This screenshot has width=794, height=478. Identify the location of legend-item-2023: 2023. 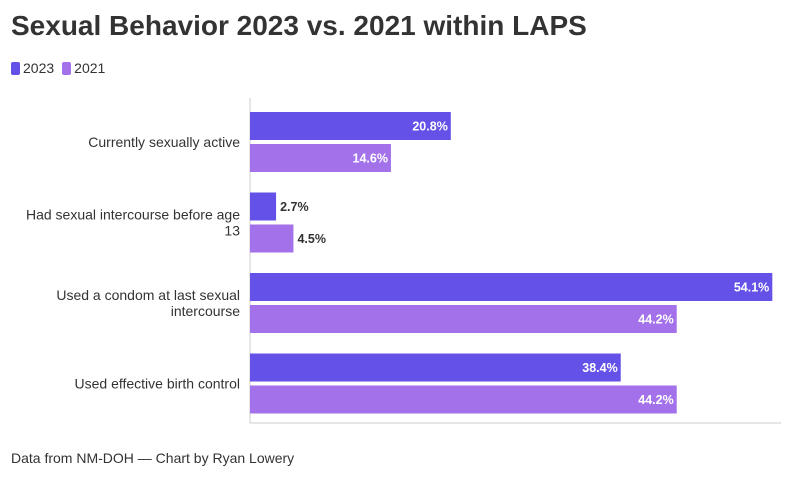
(32, 68).